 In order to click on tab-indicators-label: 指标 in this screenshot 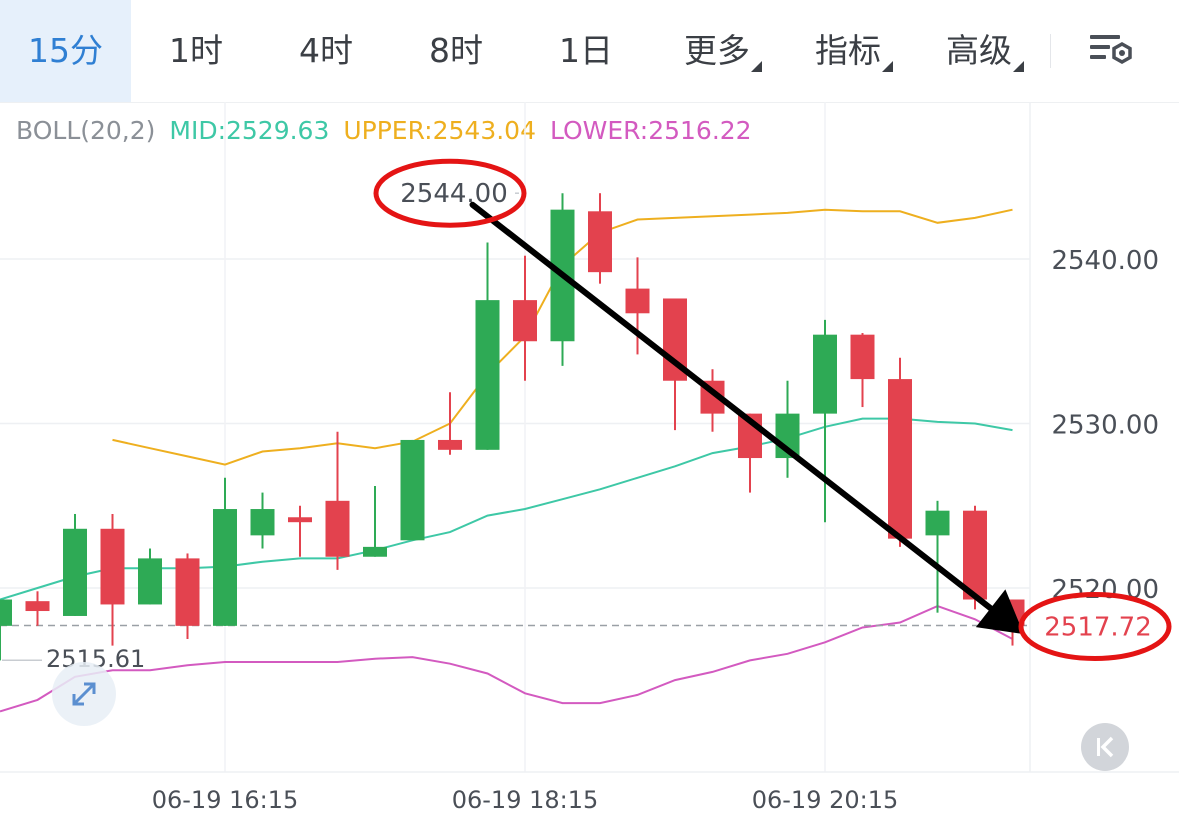, I will do `click(848, 50)`.